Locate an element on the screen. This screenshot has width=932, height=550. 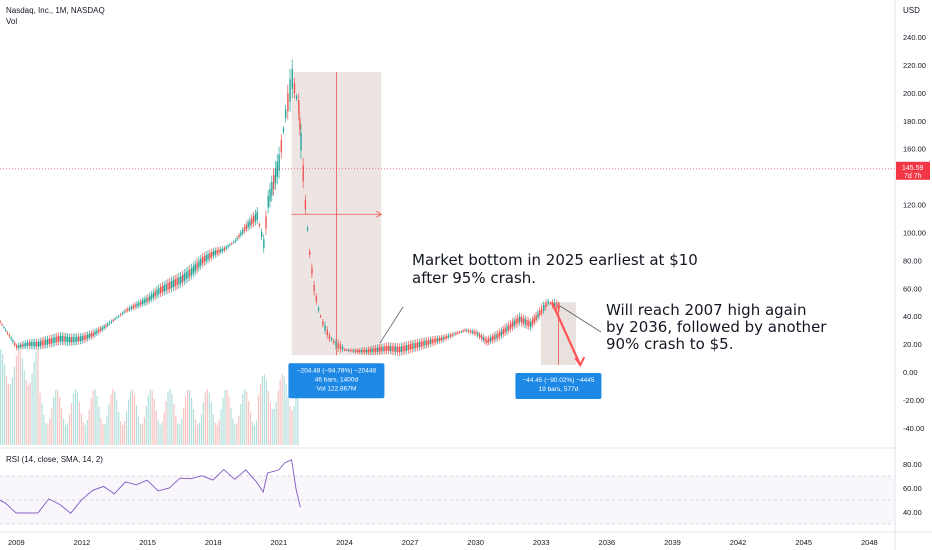
x-tick-label: 2048 is located at coordinates (869, 542).